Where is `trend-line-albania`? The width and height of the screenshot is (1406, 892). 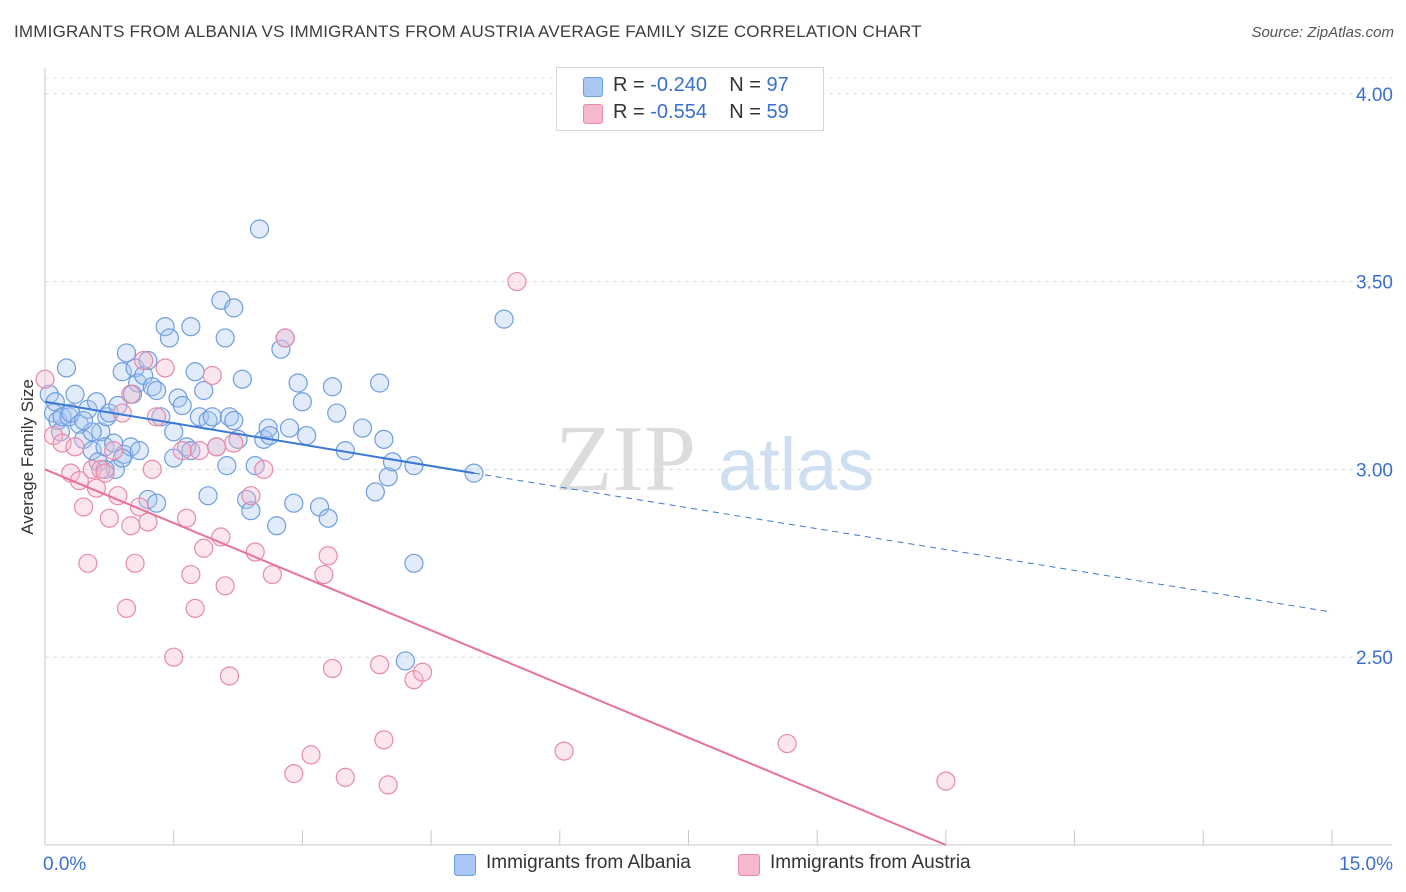
trend-line-albania is located at coordinates (259, 437).